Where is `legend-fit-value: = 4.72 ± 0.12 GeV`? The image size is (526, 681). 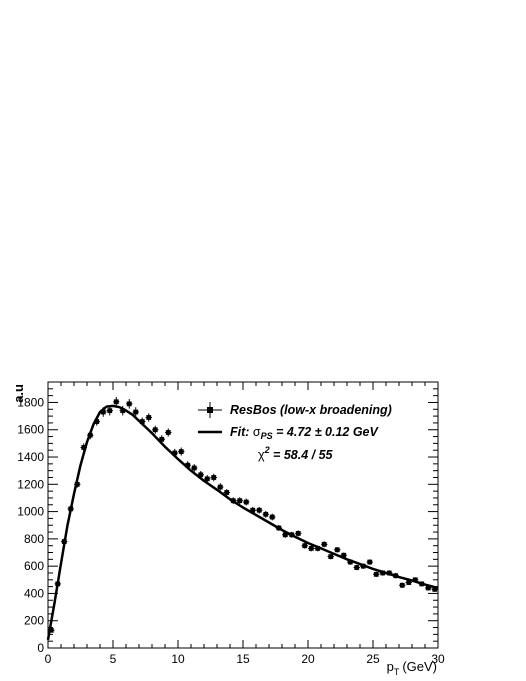 legend-fit-value: = 4.72 ± 0.12 GeV is located at coordinates (326, 432).